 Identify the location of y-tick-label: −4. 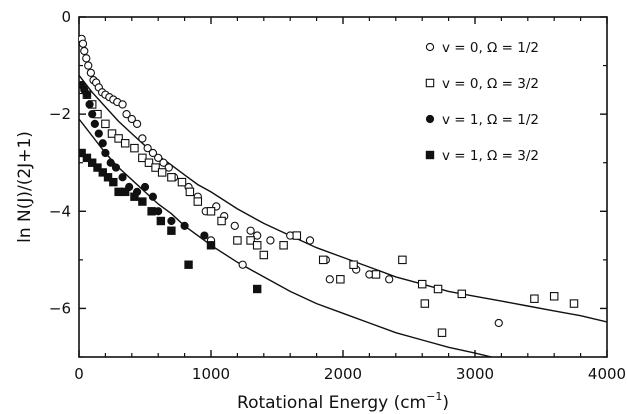
(60, 211).